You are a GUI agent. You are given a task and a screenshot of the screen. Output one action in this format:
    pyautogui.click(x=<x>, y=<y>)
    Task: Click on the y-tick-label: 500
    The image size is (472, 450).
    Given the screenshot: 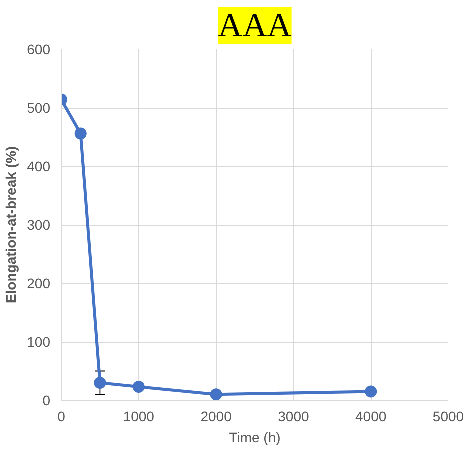 What is the action you would take?
    pyautogui.click(x=39, y=108)
    